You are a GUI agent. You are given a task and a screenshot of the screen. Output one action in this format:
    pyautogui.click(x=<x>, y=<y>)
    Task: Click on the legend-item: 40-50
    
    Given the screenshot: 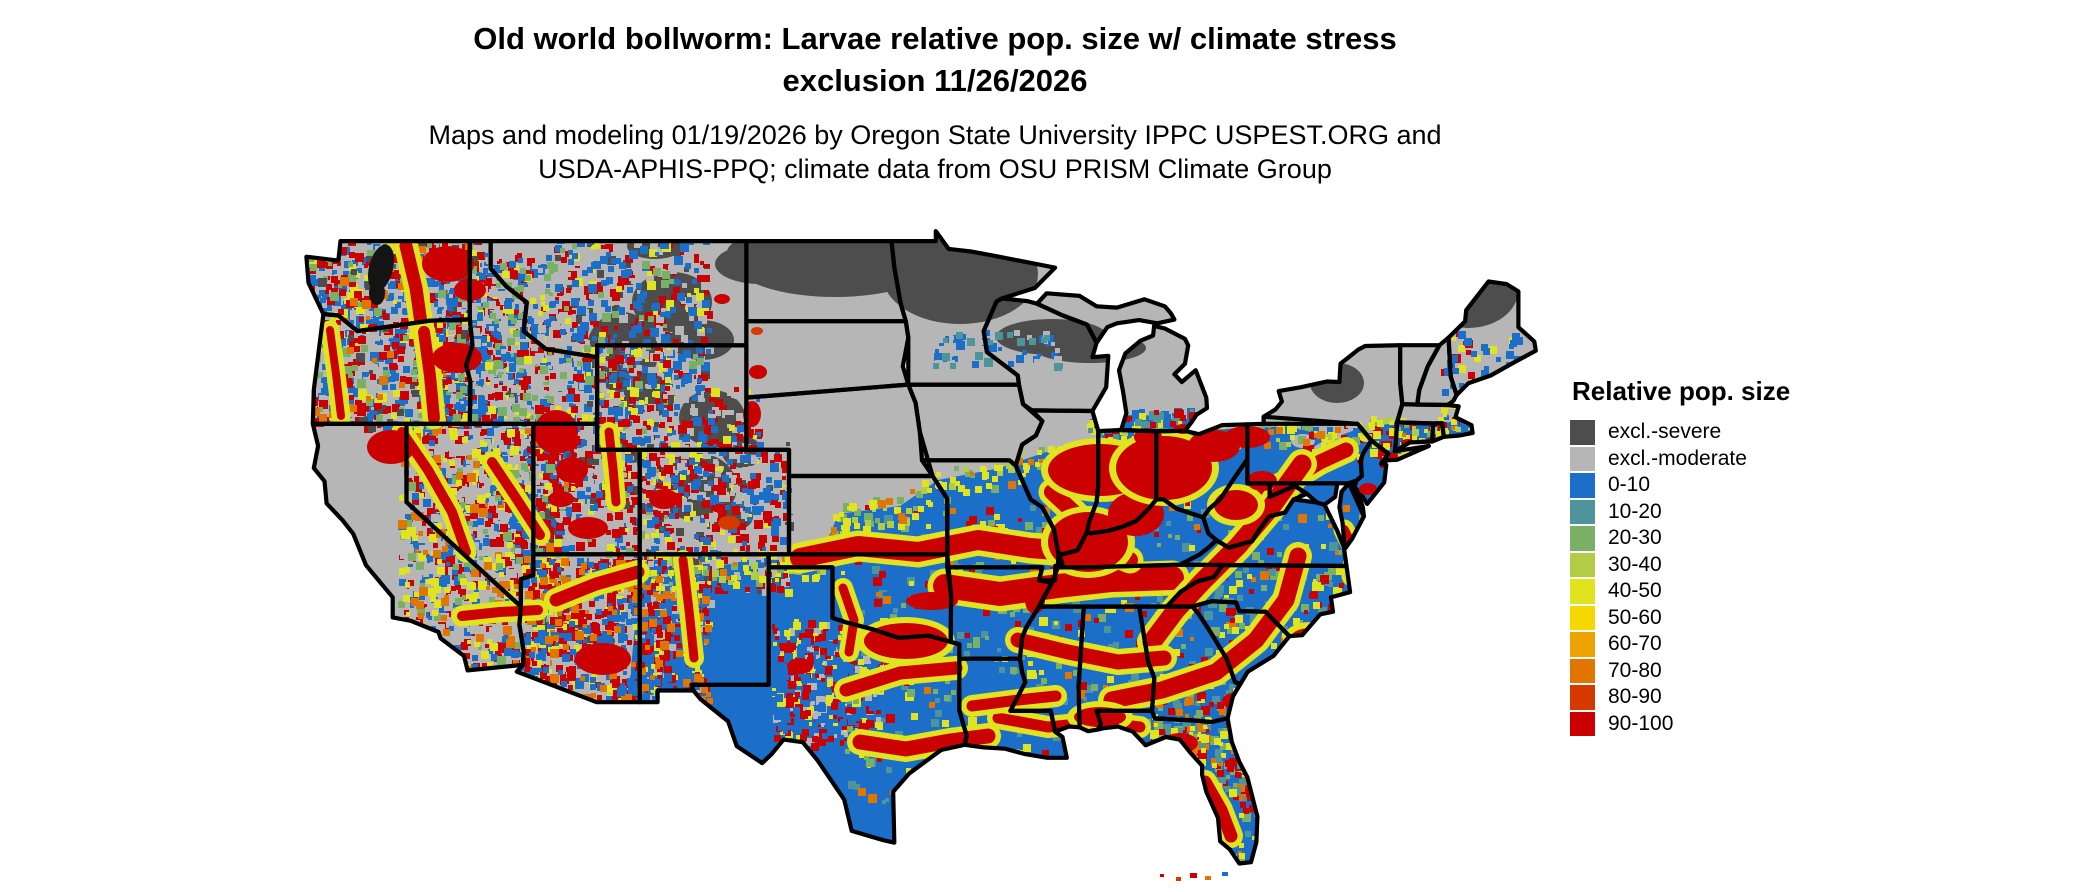 What is the action you would take?
    pyautogui.click(x=1680, y=591)
    